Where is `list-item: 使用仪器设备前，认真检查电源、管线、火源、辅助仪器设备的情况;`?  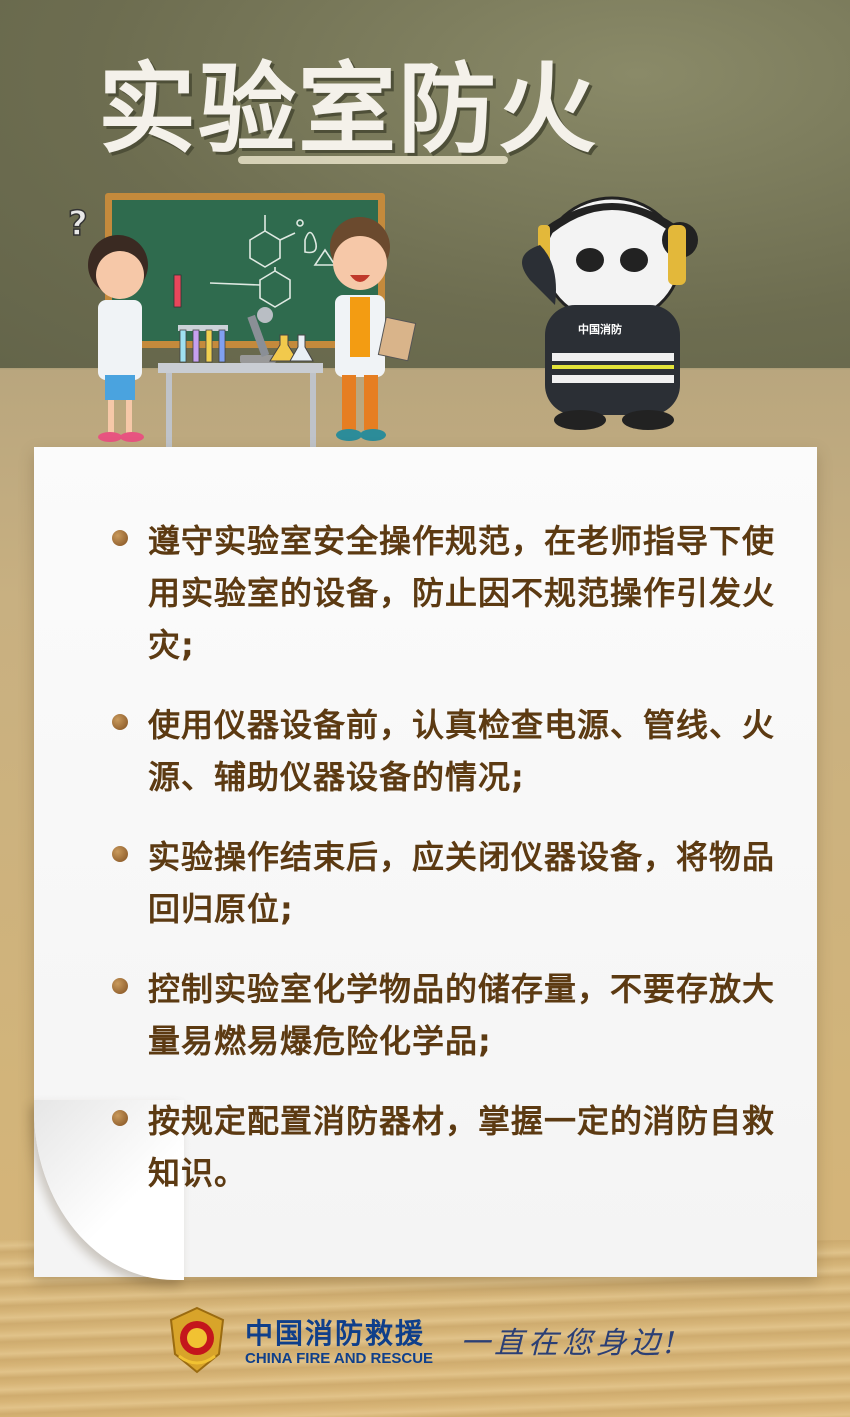 list-item: 使用仪器设备前，认真检查电源、管线、火源、辅助仪器设备的情况; is located at coordinates (457, 751).